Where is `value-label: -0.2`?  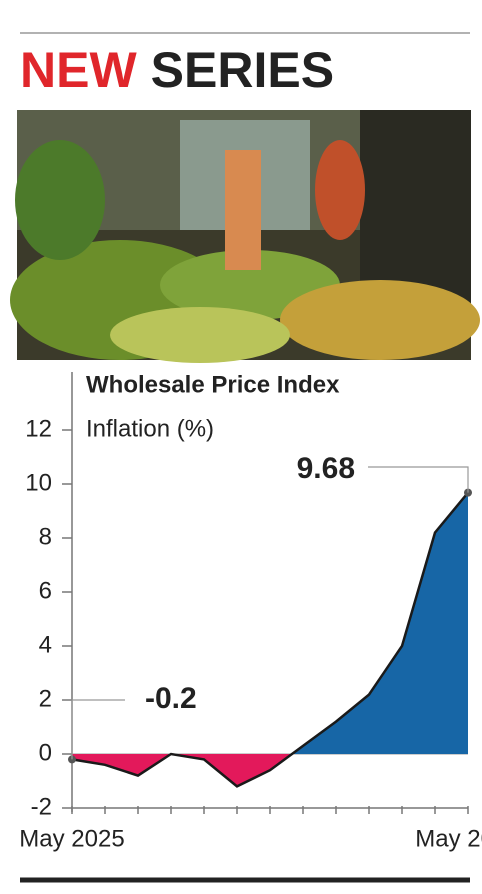 value-label: -0.2 is located at coordinates (171, 698).